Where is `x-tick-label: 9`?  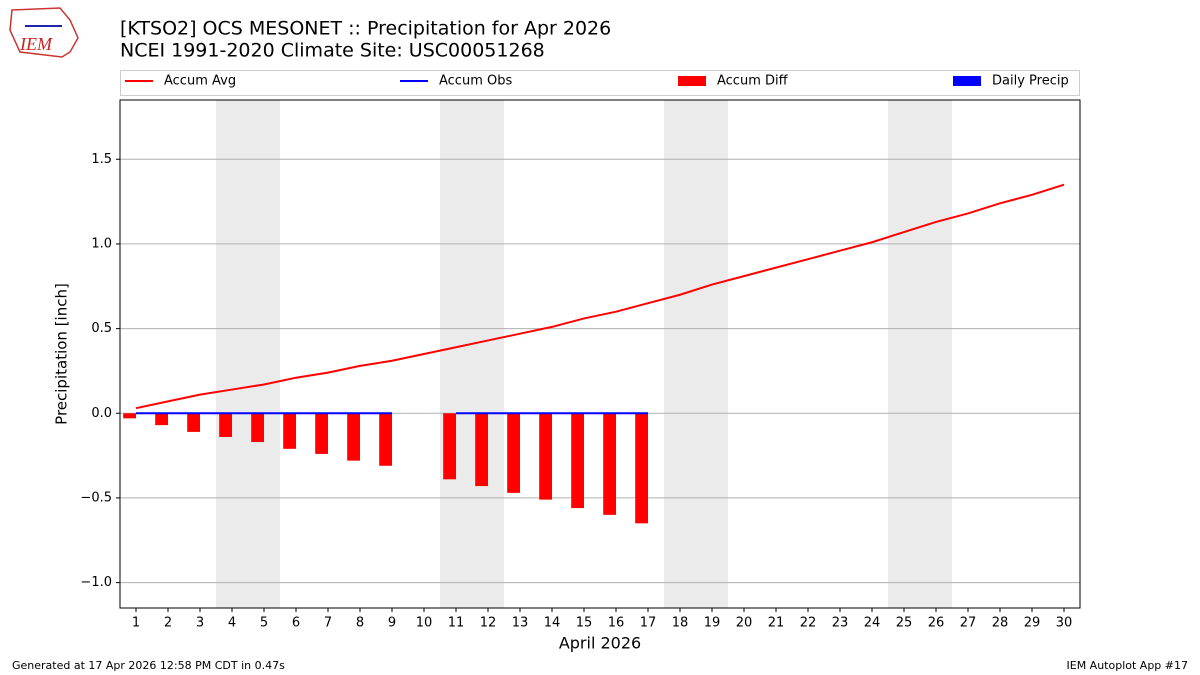 x-tick-label: 9 is located at coordinates (392, 623).